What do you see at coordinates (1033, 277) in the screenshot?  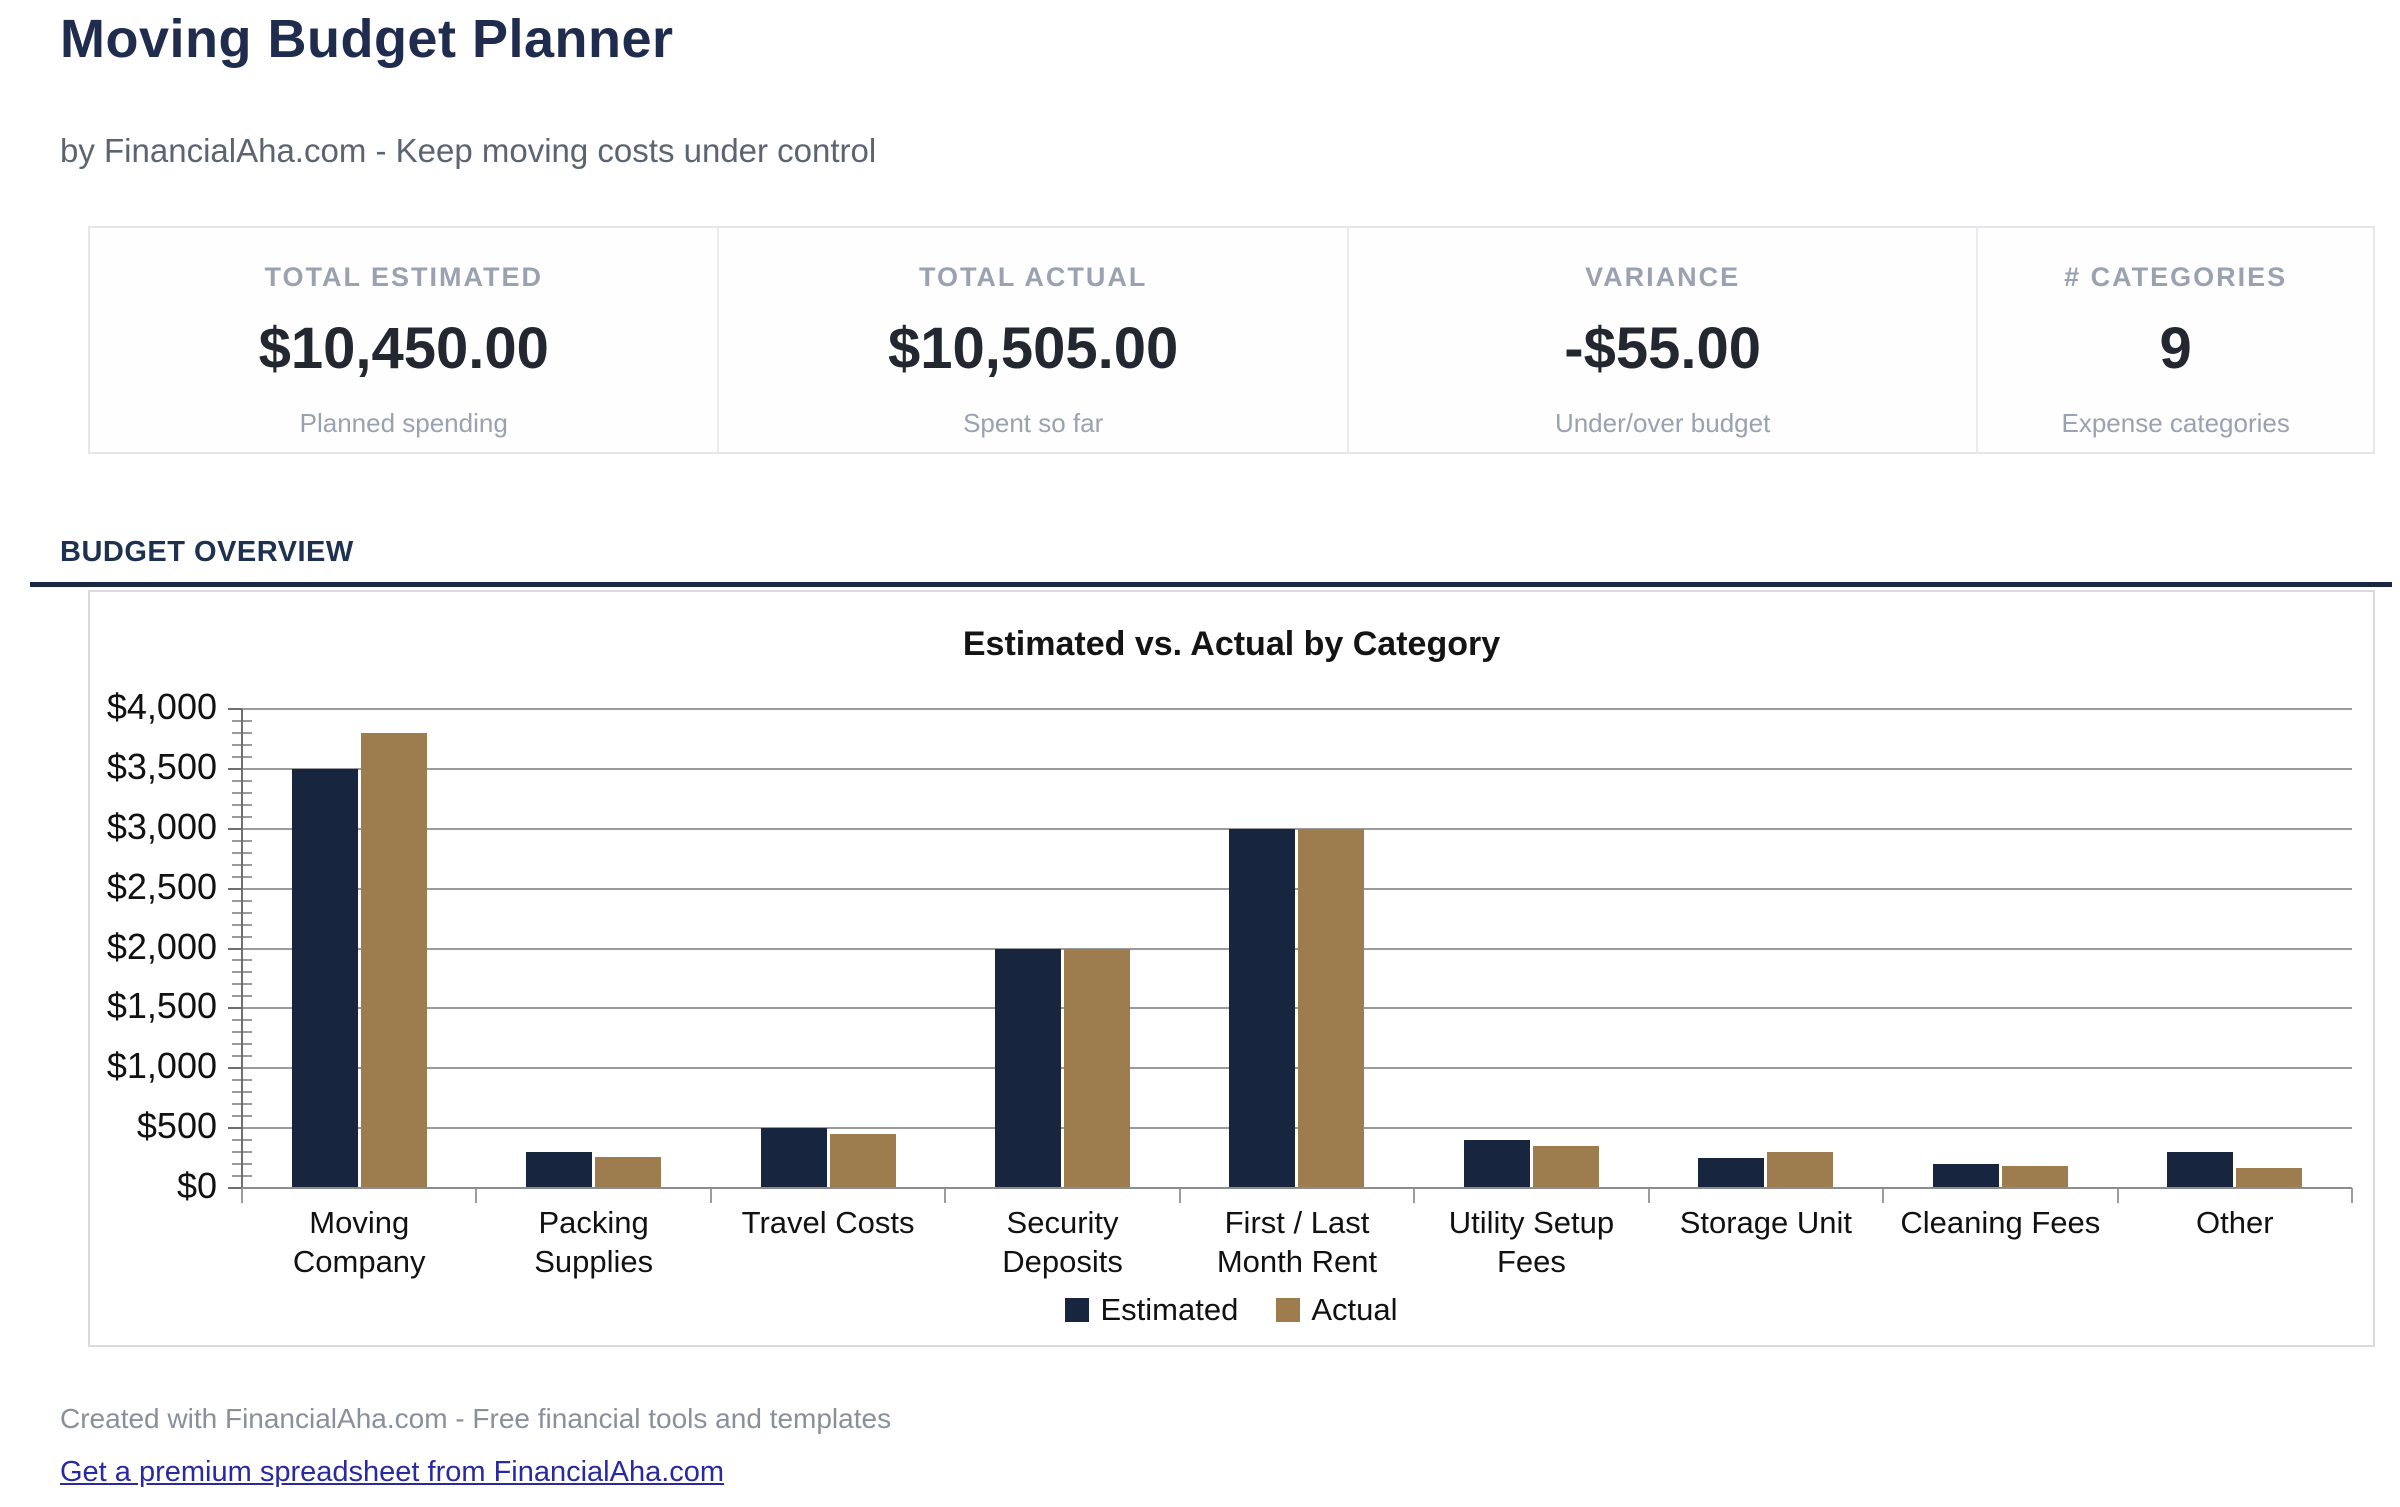 I see `stat-label: TOTAL ACTUAL` at bounding box center [1033, 277].